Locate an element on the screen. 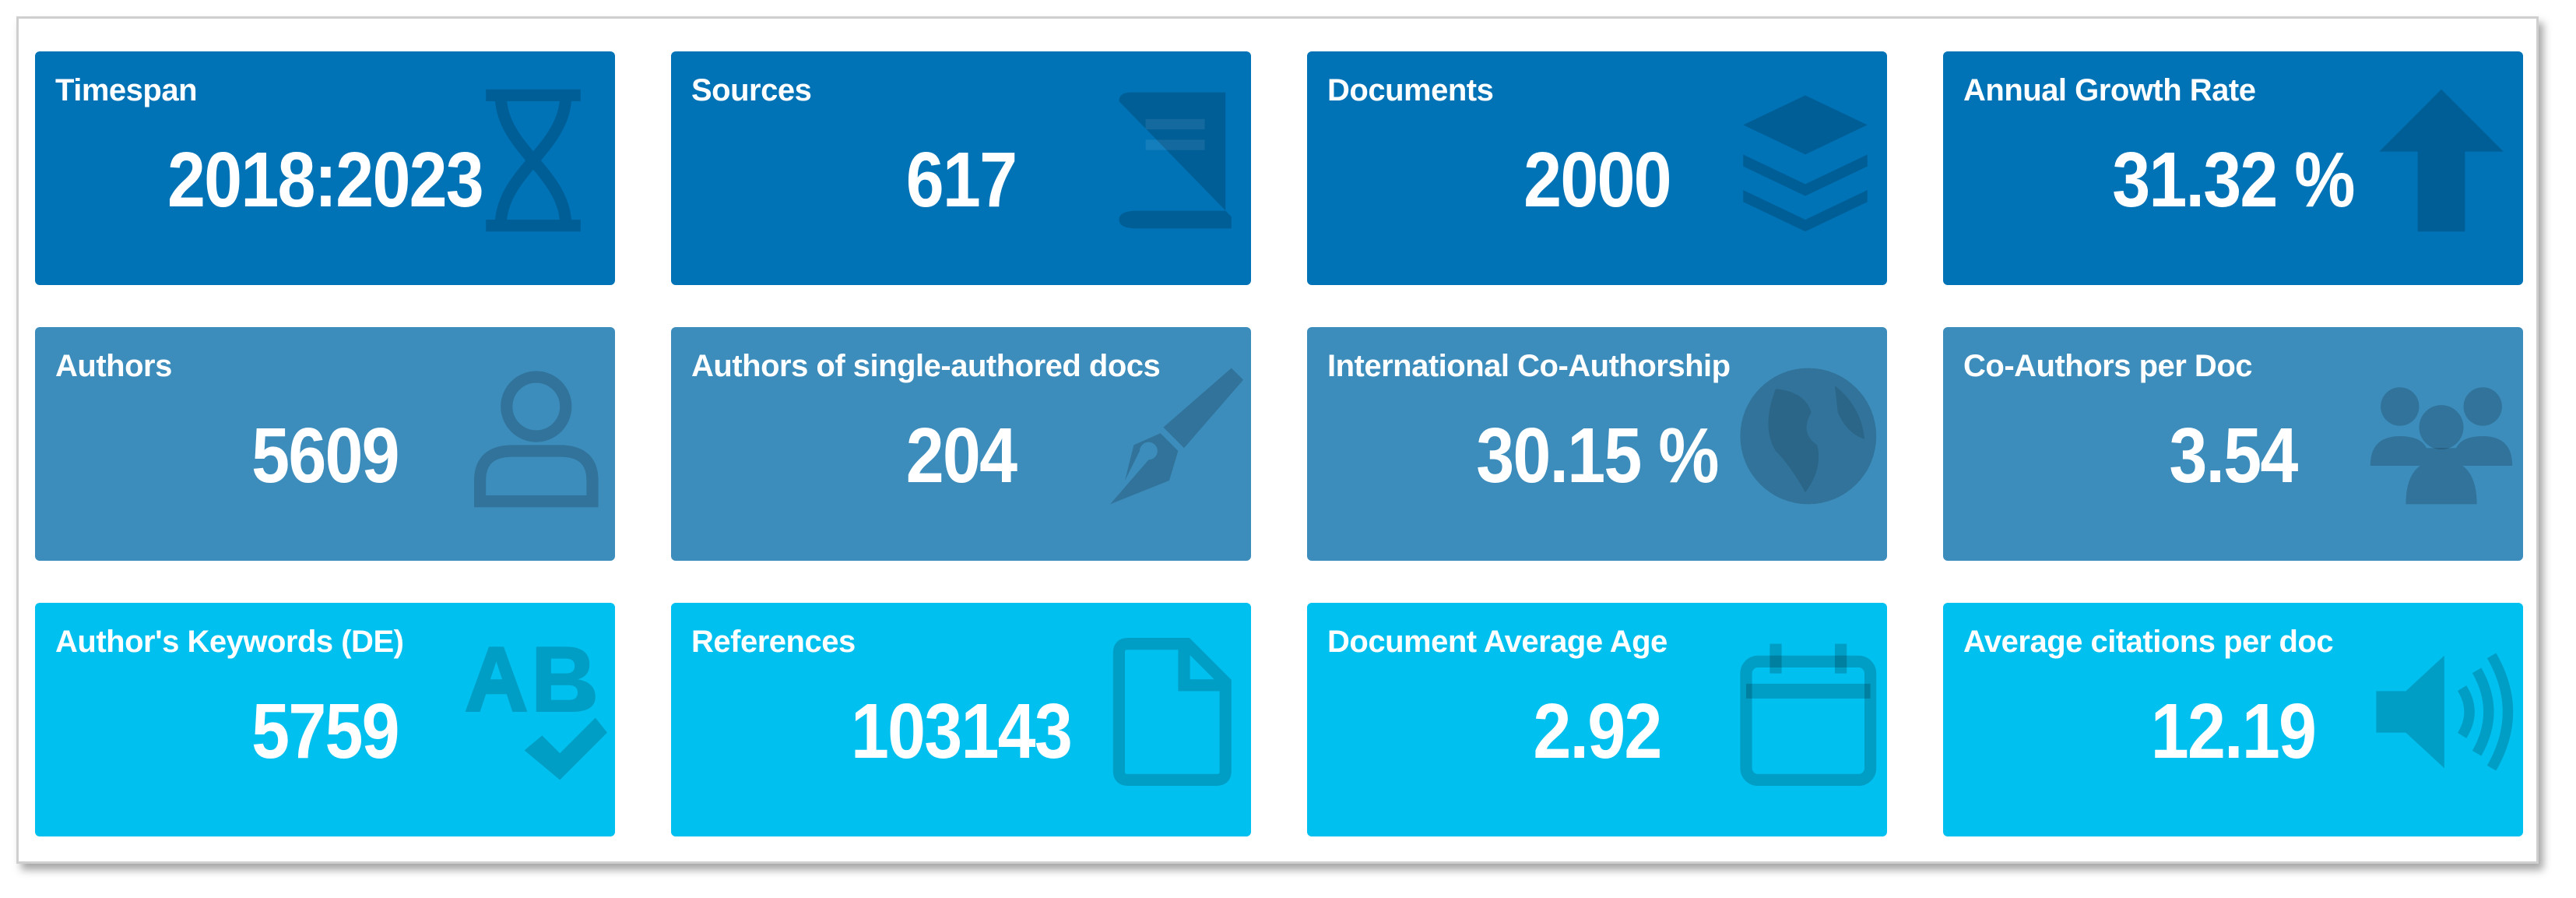 This screenshot has width=2576, height=898. info-box: Authors of single-authored docs 204 is located at coordinates (961, 444).